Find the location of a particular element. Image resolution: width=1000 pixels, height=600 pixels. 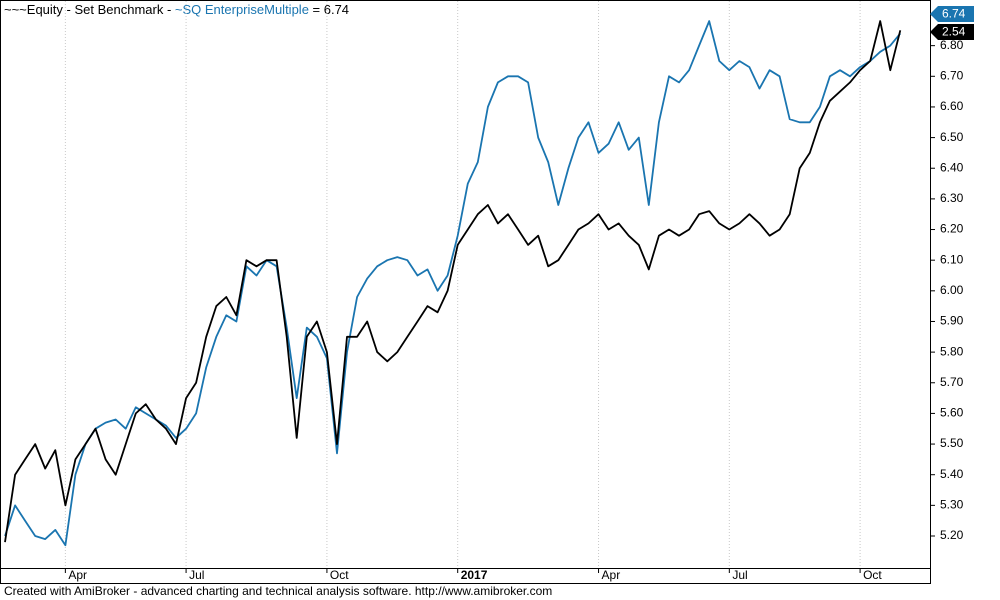

y-tick-label: 5.80 is located at coordinates (952, 351).